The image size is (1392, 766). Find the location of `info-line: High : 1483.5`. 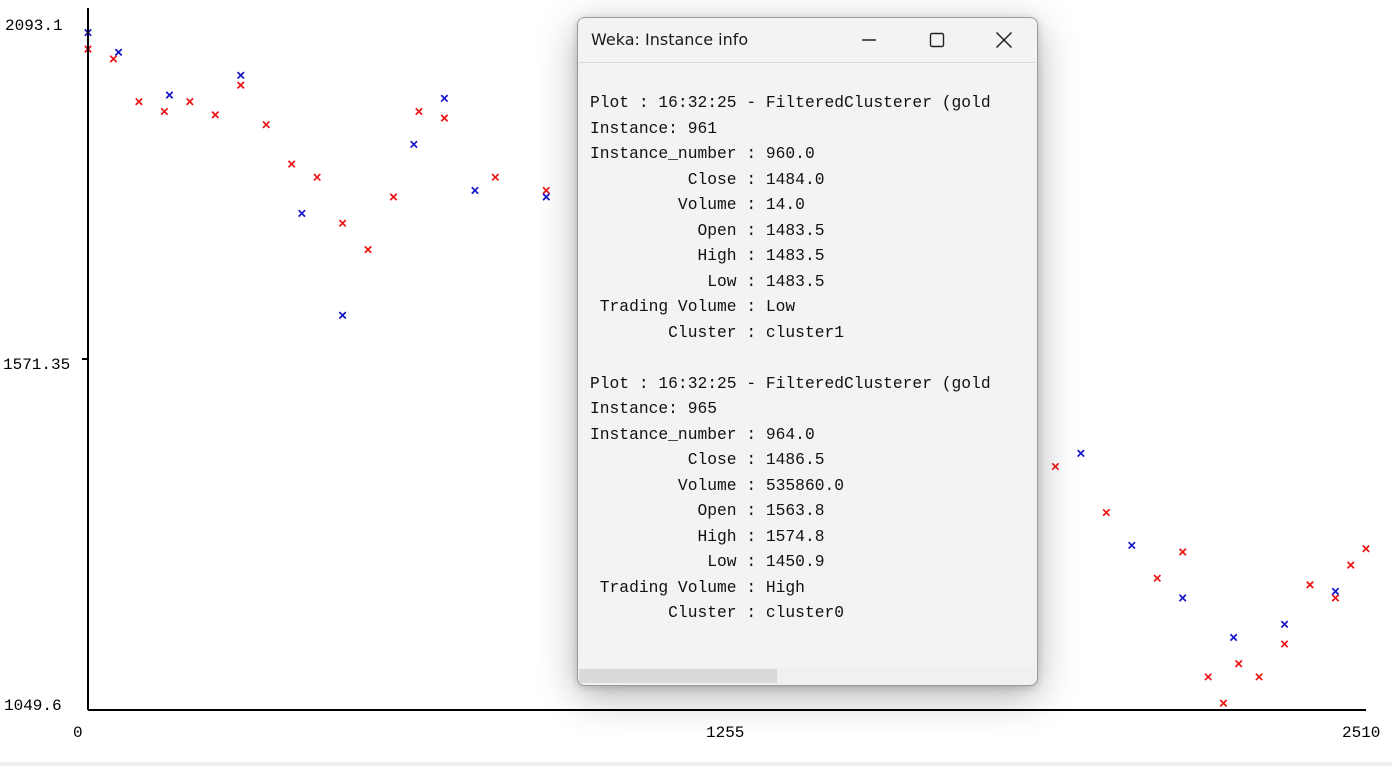

info-line: High : 1483.5 is located at coordinates (707, 255).